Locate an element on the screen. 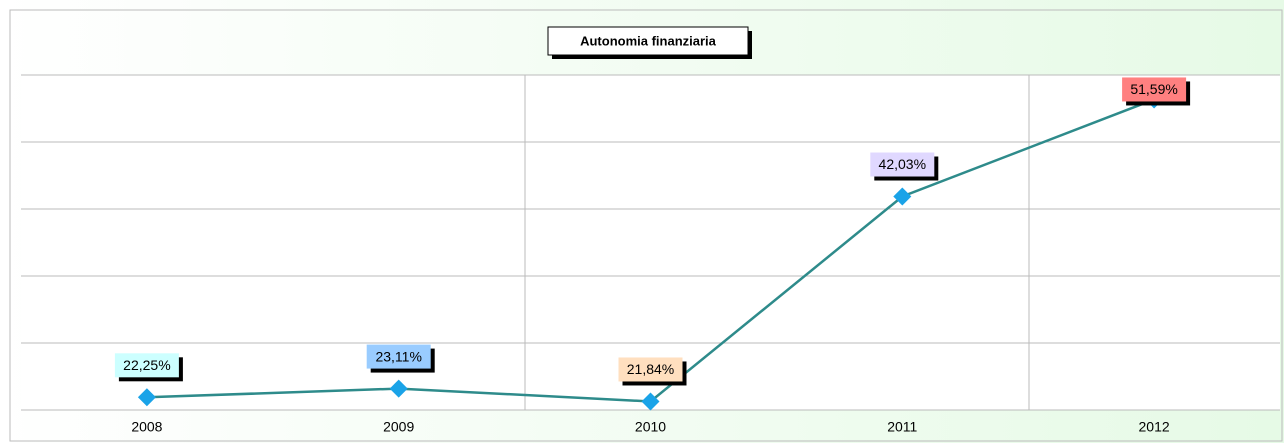  value-label: 23,11% is located at coordinates (398, 356).